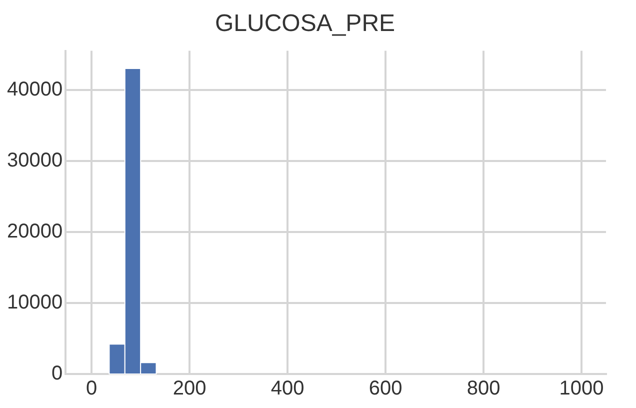 The width and height of the screenshot is (636, 408). I want to click on x-tick-label: 600, so click(385, 389).